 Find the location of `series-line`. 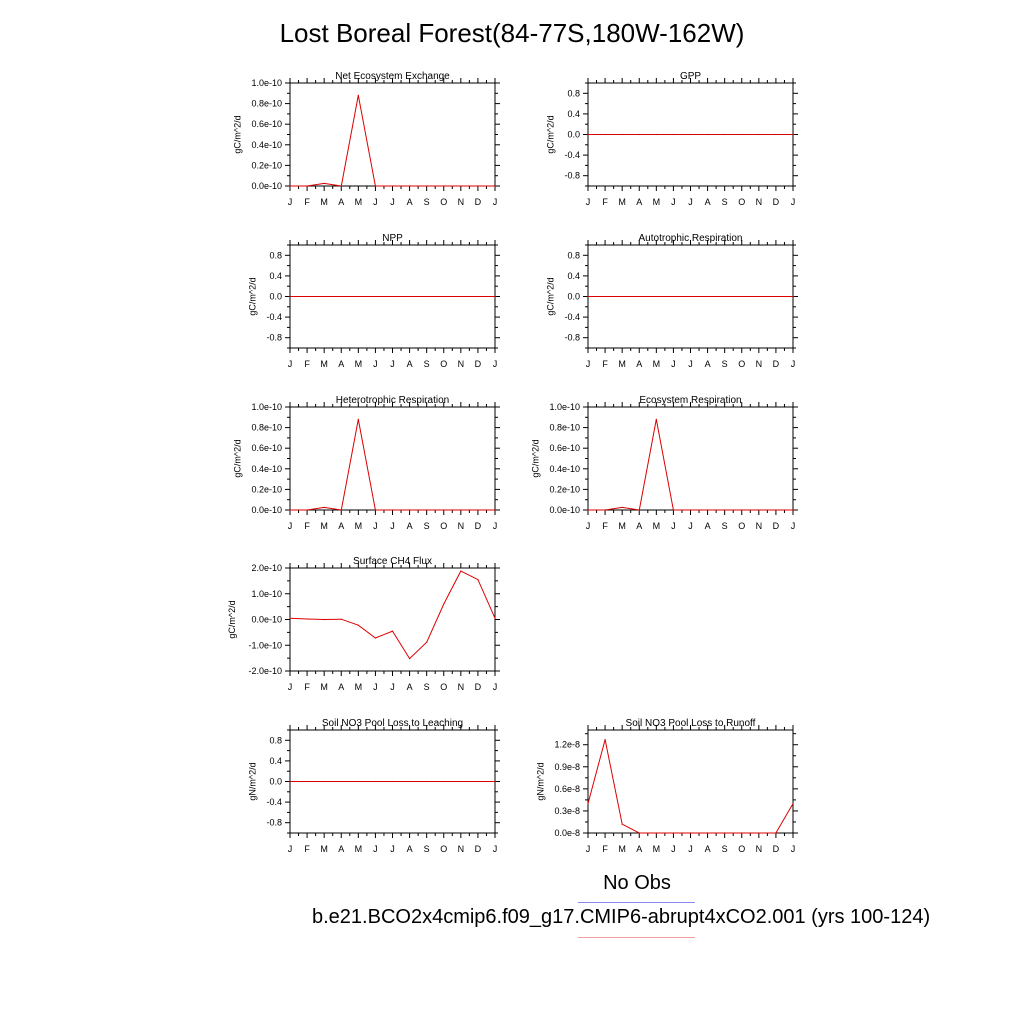

series-line is located at coordinates (690, 786).